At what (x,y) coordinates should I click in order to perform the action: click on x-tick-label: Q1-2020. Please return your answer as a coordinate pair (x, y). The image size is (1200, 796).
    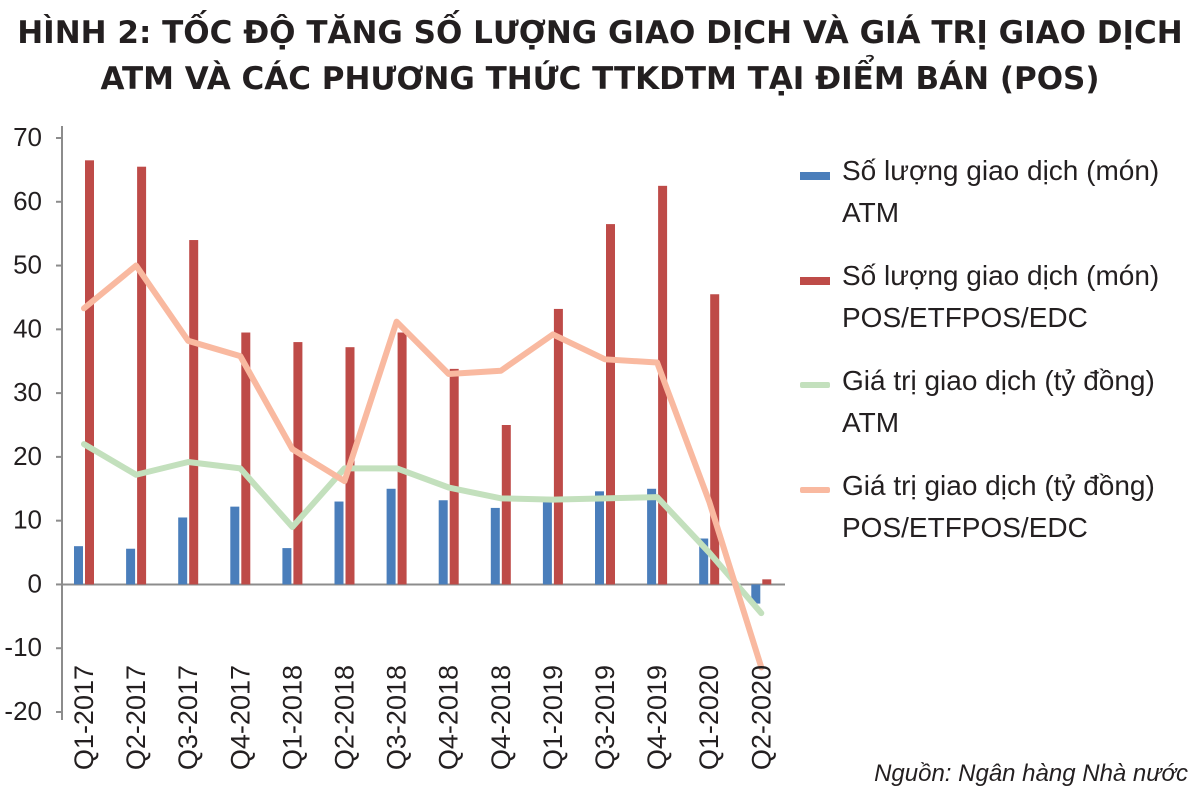
    Looking at the image, I should click on (709, 717).